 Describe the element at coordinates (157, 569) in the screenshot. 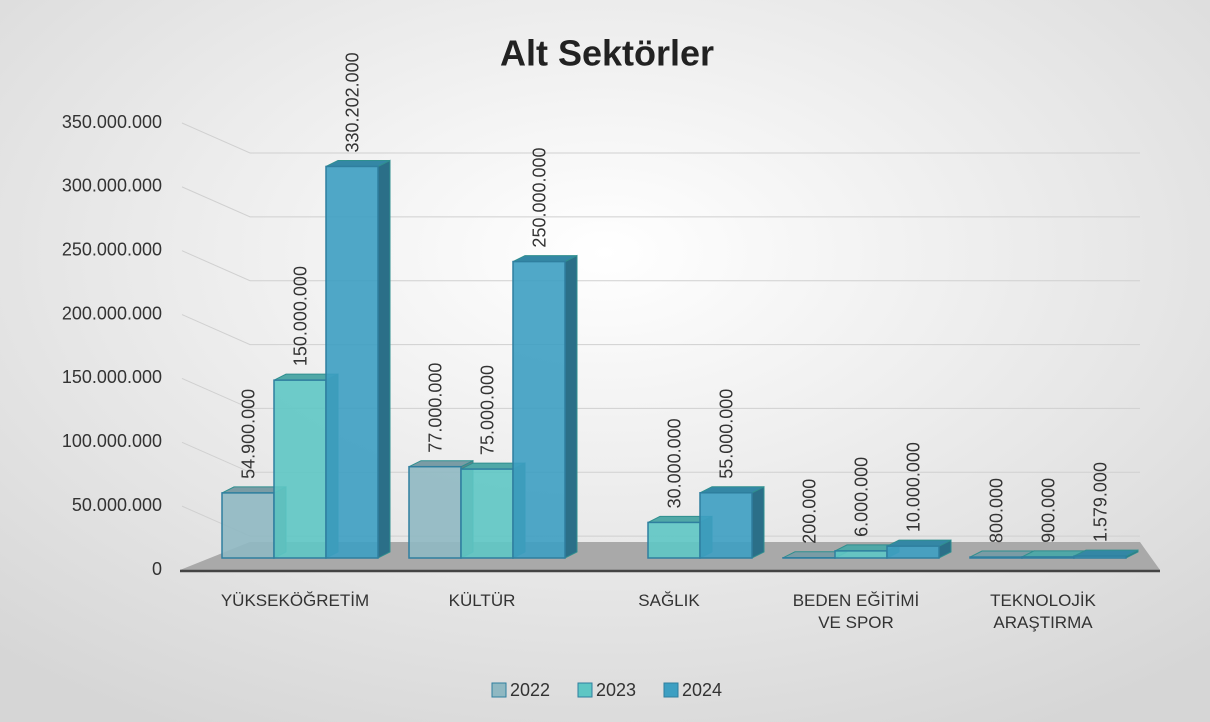

I see `y-tick-label: 0` at that location.